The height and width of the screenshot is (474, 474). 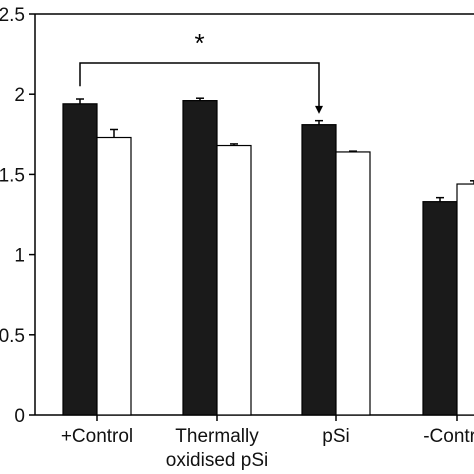 What do you see at coordinates (97, 436) in the screenshot?
I see `x-category-label: +Control` at bounding box center [97, 436].